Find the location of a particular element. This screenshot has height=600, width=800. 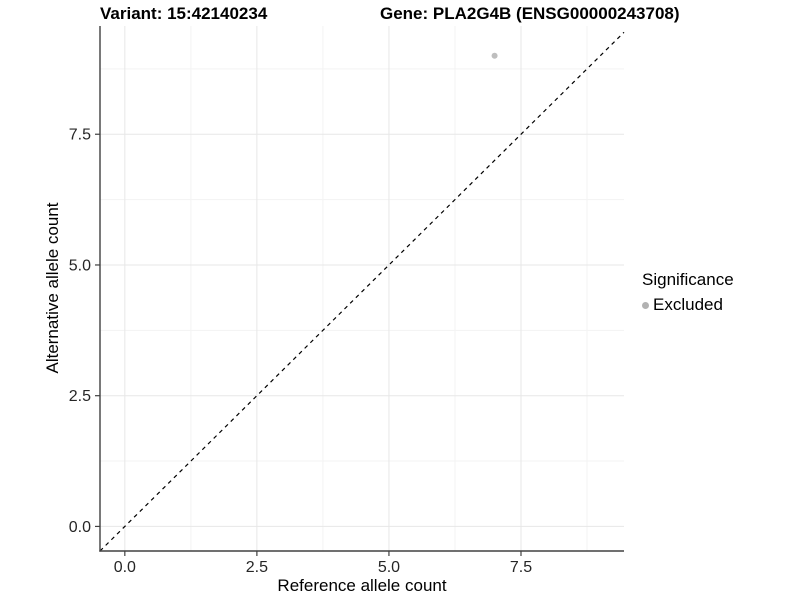

data-point is located at coordinates (494, 55).